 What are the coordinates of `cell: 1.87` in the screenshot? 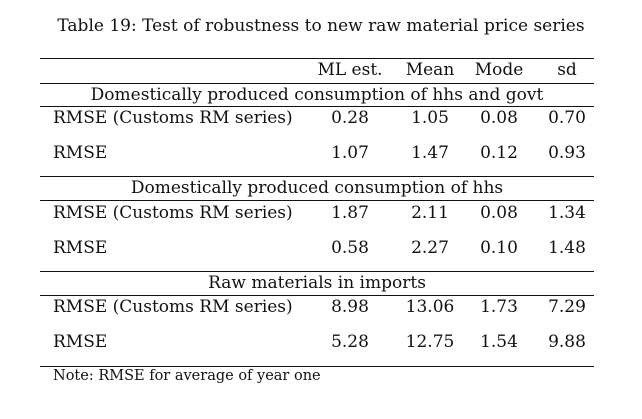 It's located at (350, 213).